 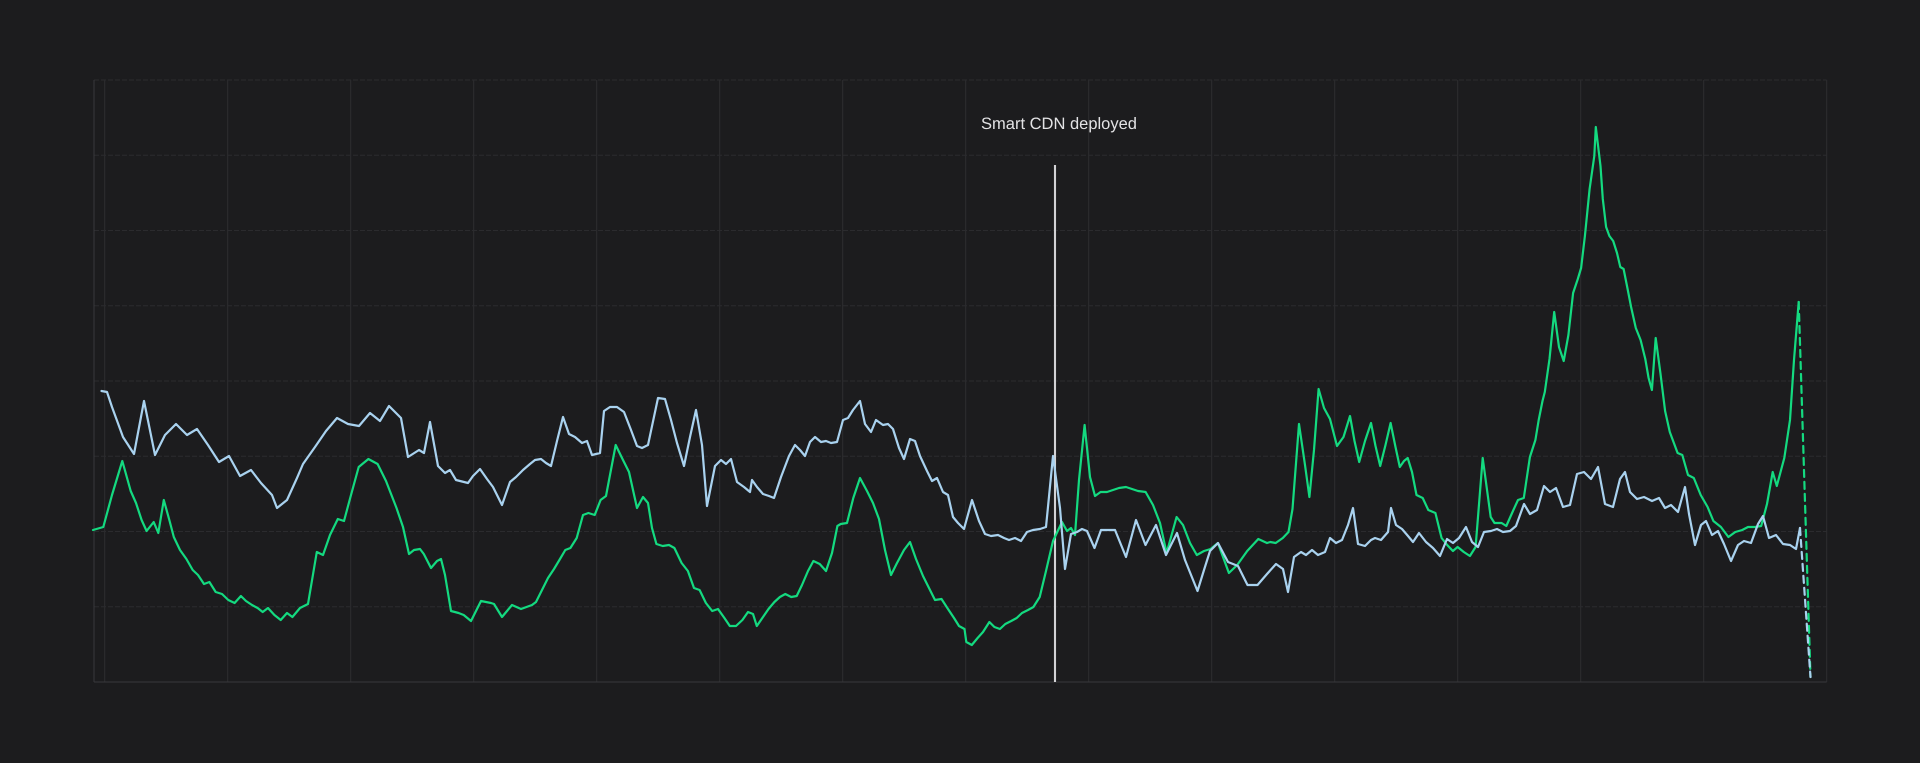 What do you see at coordinates (1059, 124) in the screenshot?
I see `svg-text: Smart CDN deployed` at bounding box center [1059, 124].